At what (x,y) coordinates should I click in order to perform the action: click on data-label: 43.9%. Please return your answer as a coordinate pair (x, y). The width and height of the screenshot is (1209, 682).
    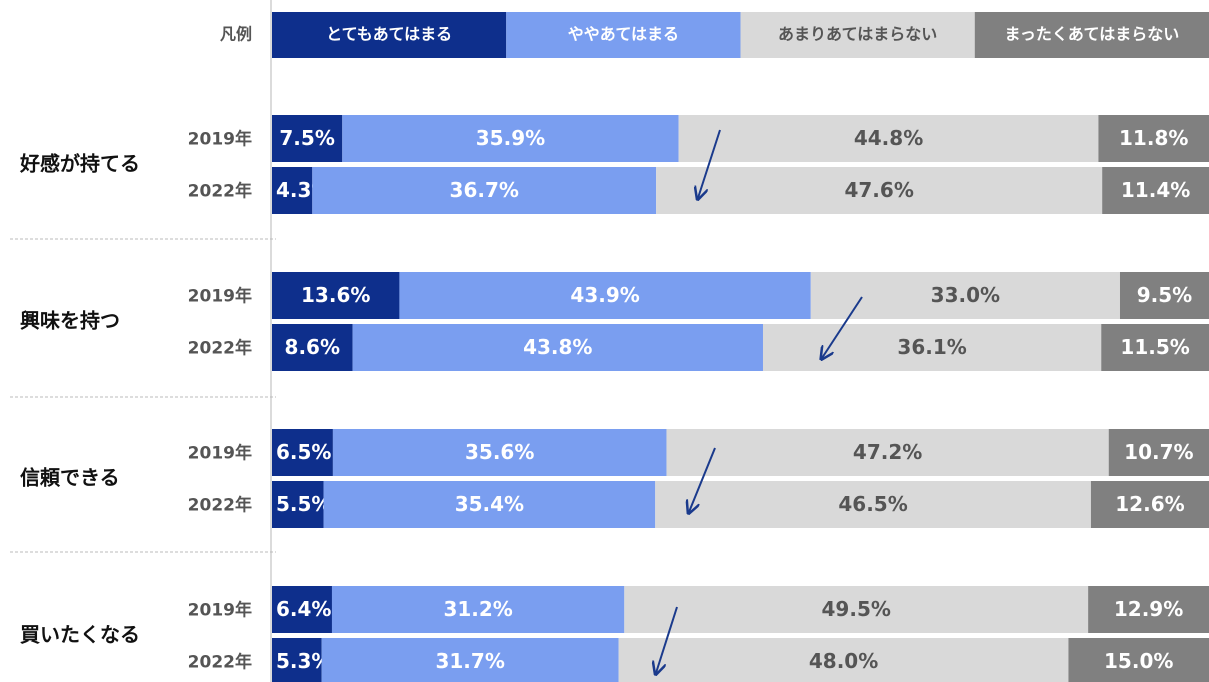
    Looking at the image, I should click on (604, 295).